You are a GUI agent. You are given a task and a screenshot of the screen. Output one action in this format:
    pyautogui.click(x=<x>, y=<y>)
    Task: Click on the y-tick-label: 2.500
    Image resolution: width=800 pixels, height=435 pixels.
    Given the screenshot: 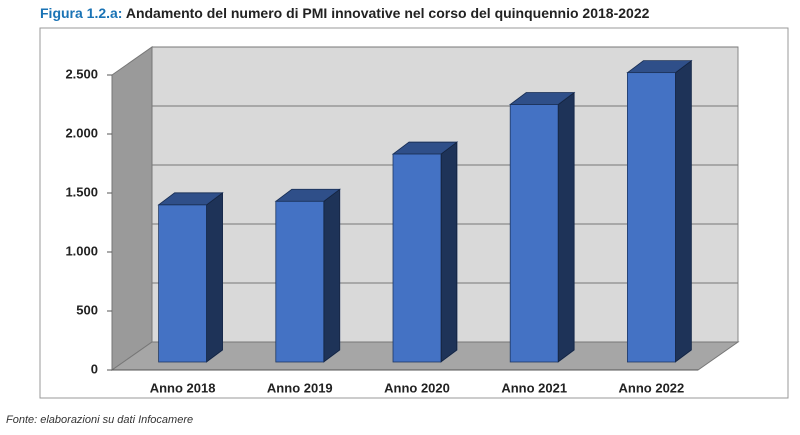 What is the action you would take?
    pyautogui.click(x=81, y=73)
    